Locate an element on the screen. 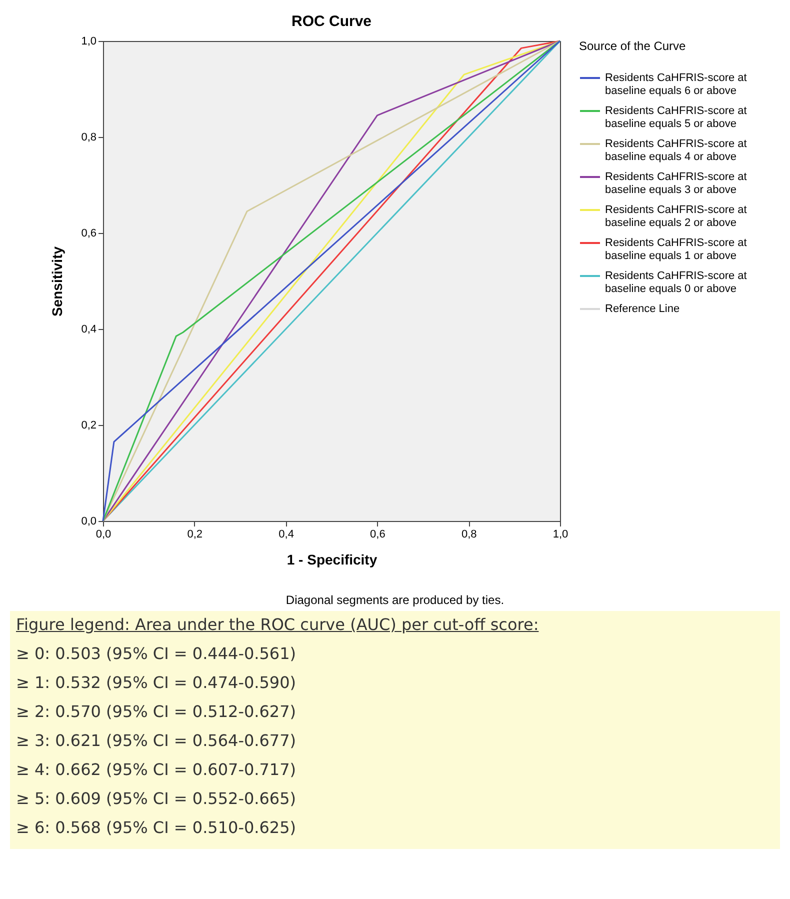 The image size is (790, 899). x-axis-title: 1 - Specificity is located at coordinates (332, 560).